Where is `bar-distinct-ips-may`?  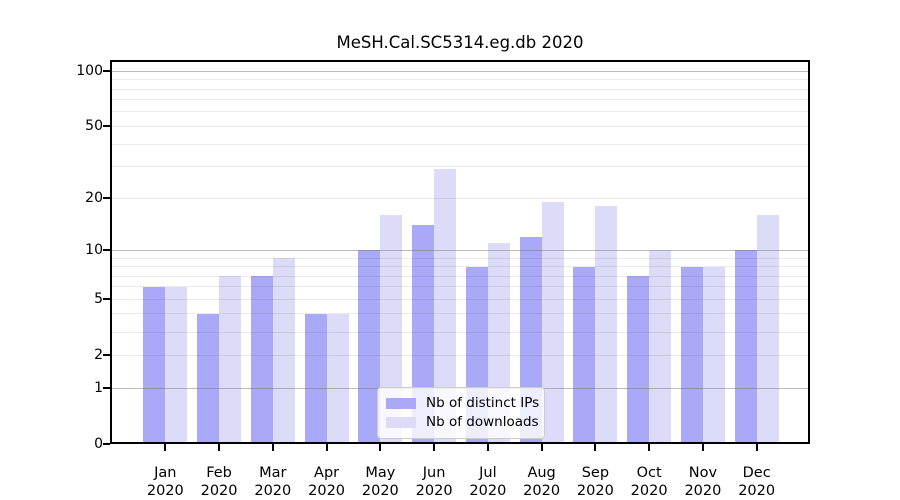
bar-distinct-ips-may is located at coordinates (369, 347).